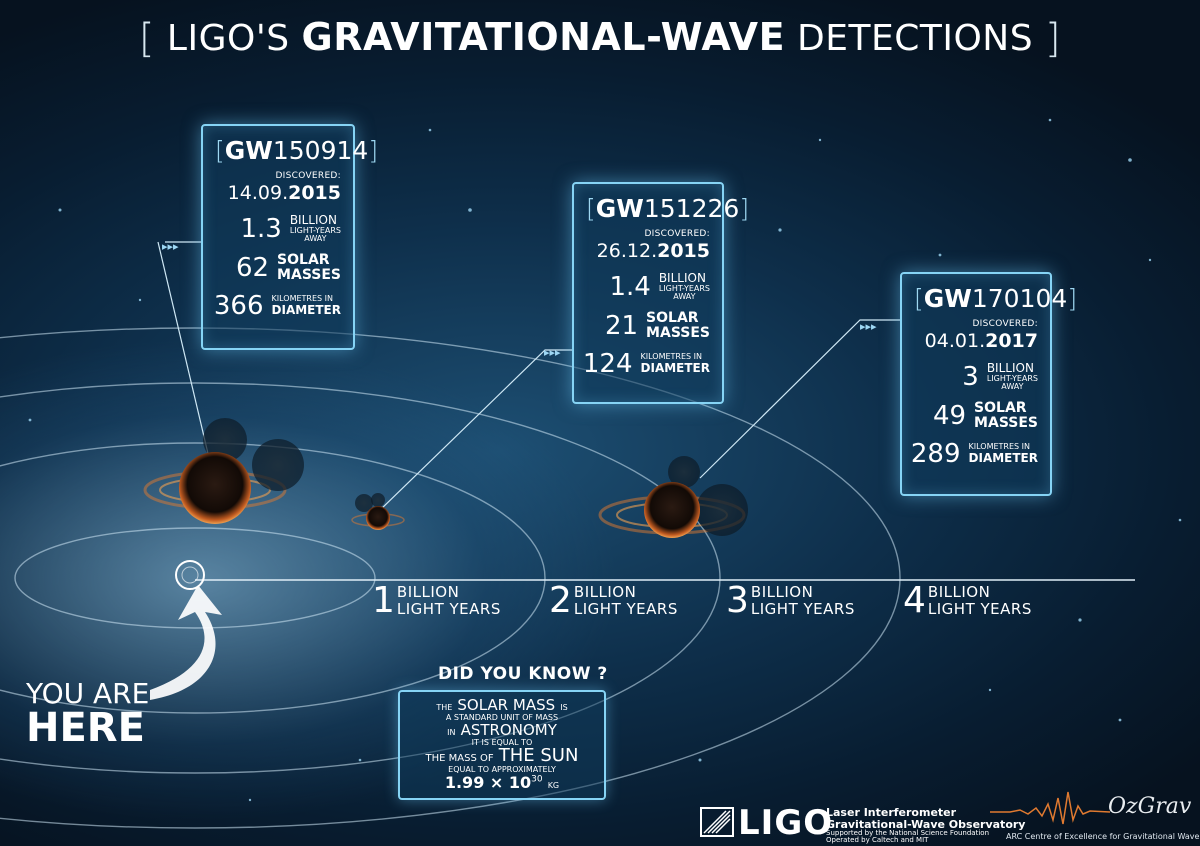  What do you see at coordinates (284, 193) in the screenshot?
I see `discovery-date: 14.09.2015` at bounding box center [284, 193].